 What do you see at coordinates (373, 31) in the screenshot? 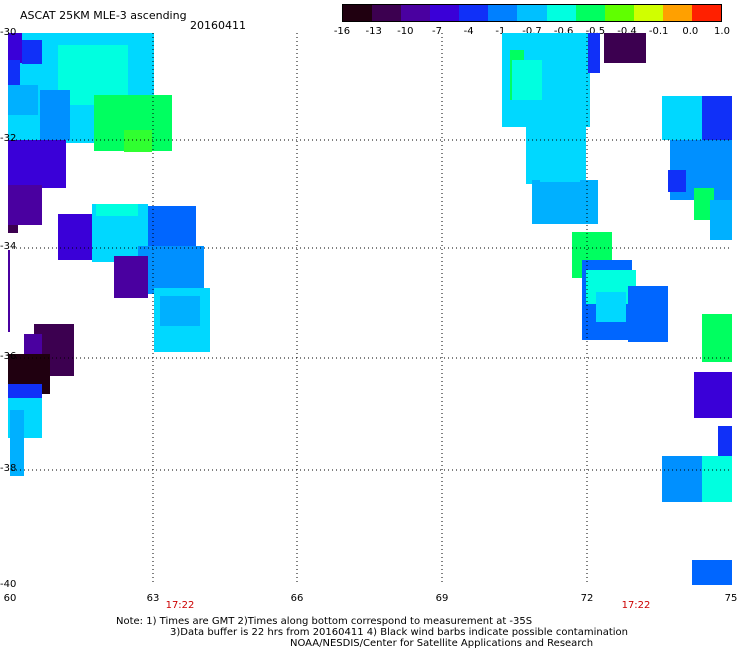
I see `color-scale-label: -13` at bounding box center [373, 31].